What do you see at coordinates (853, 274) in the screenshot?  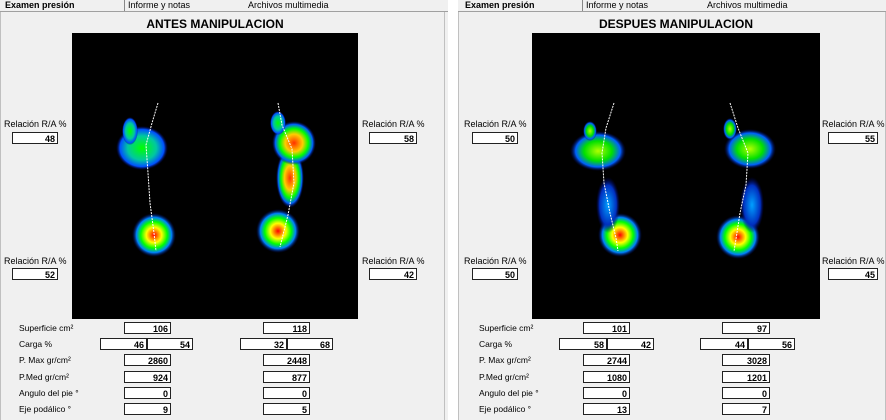 I see `ra-value-bottom-right: 45` at bounding box center [853, 274].